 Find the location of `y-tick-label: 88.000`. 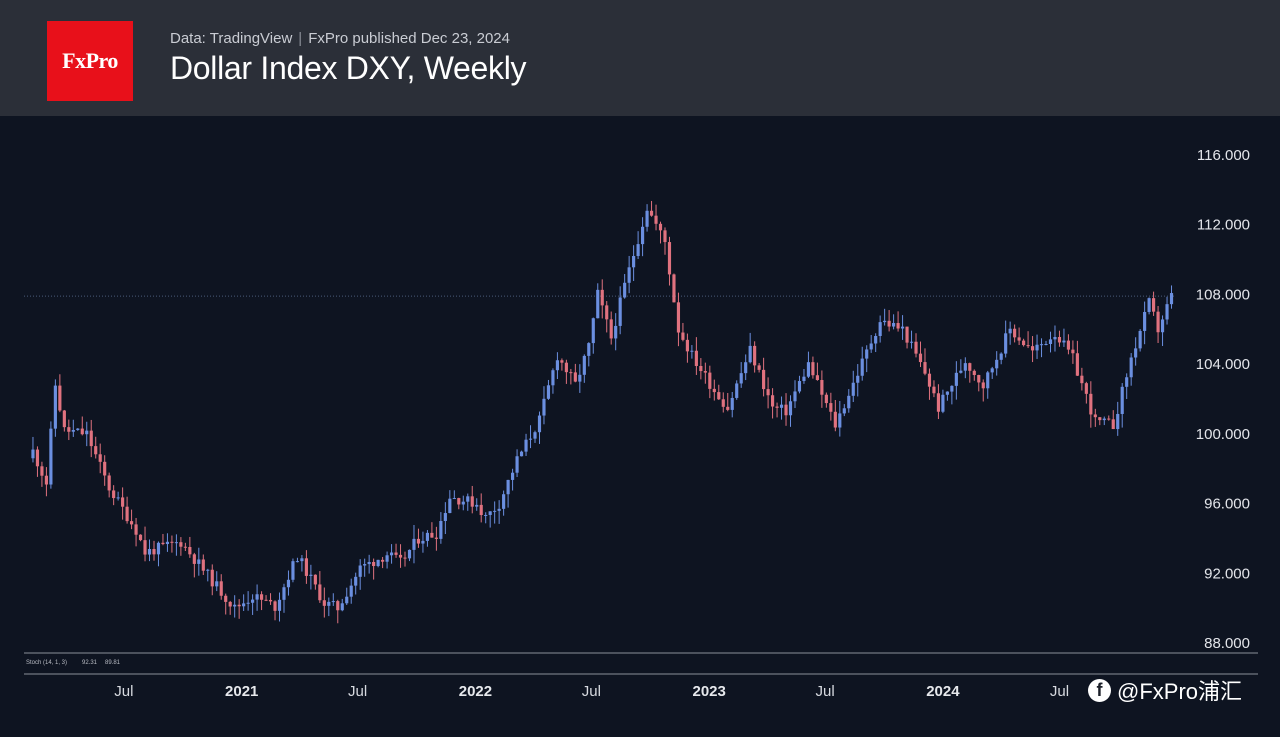

y-tick-label: 88.000 is located at coordinates (1227, 643).